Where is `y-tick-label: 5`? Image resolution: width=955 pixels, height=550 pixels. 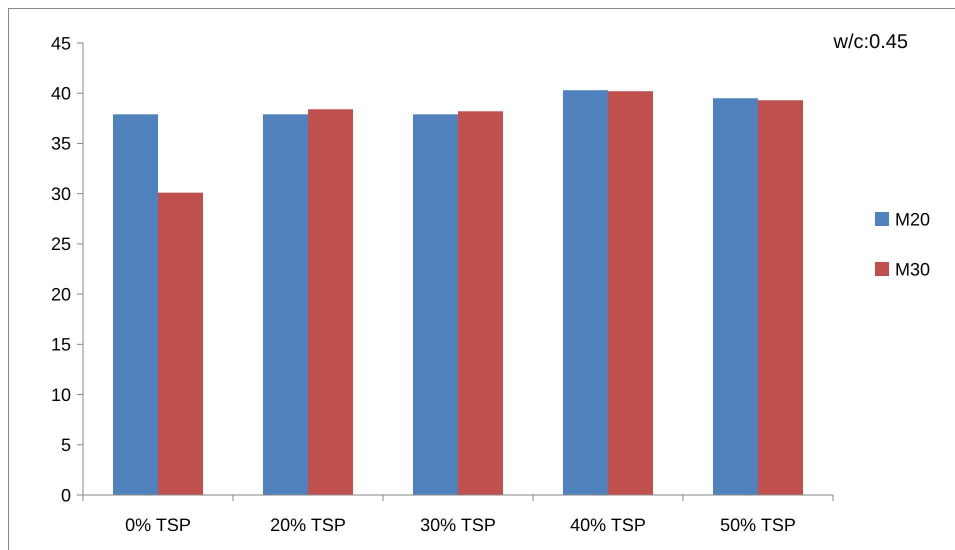 y-tick-label: 5 is located at coordinates (65, 445).